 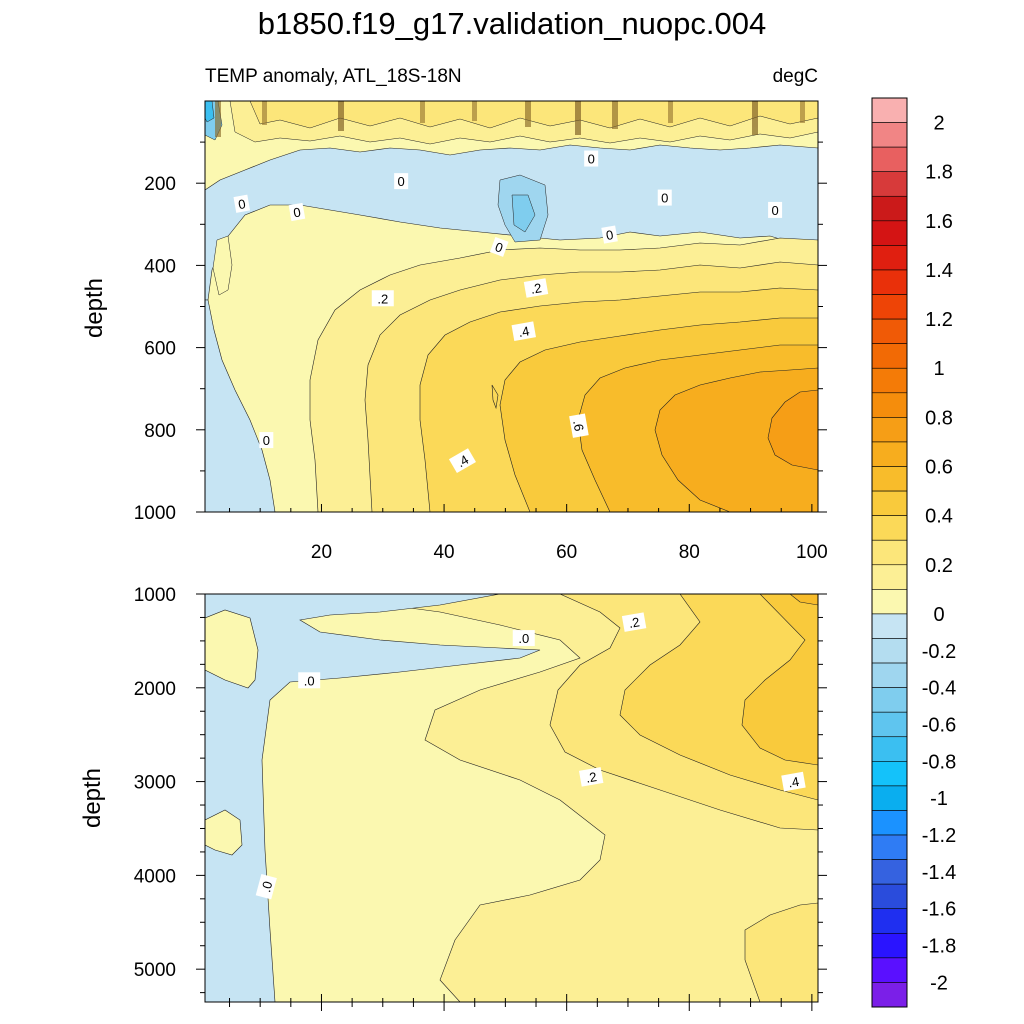 I want to click on upper-y-axis-title: depth, so click(x=94, y=308).